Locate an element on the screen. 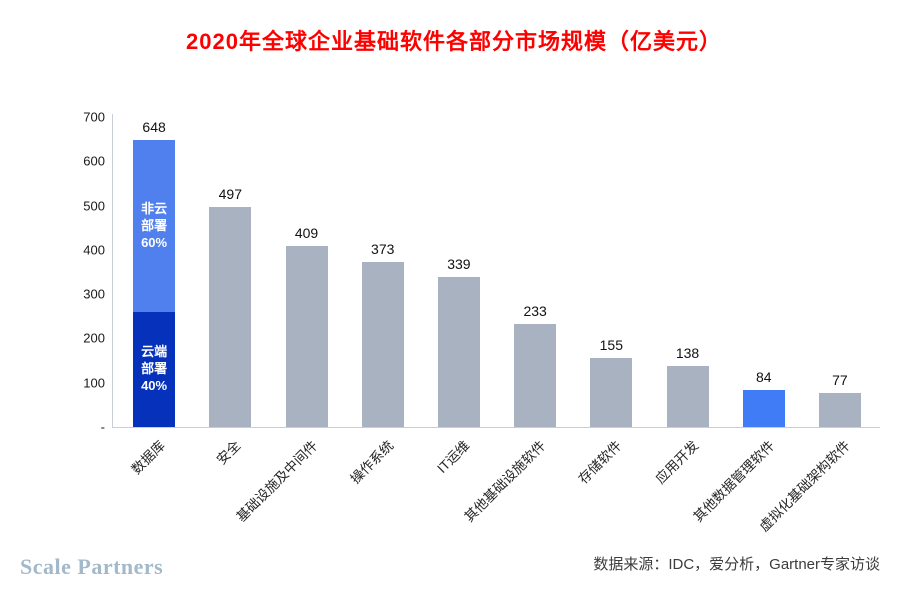 The width and height of the screenshot is (908, 592). bar-segment: 云端部署40% is located at coordinates (154, 369).